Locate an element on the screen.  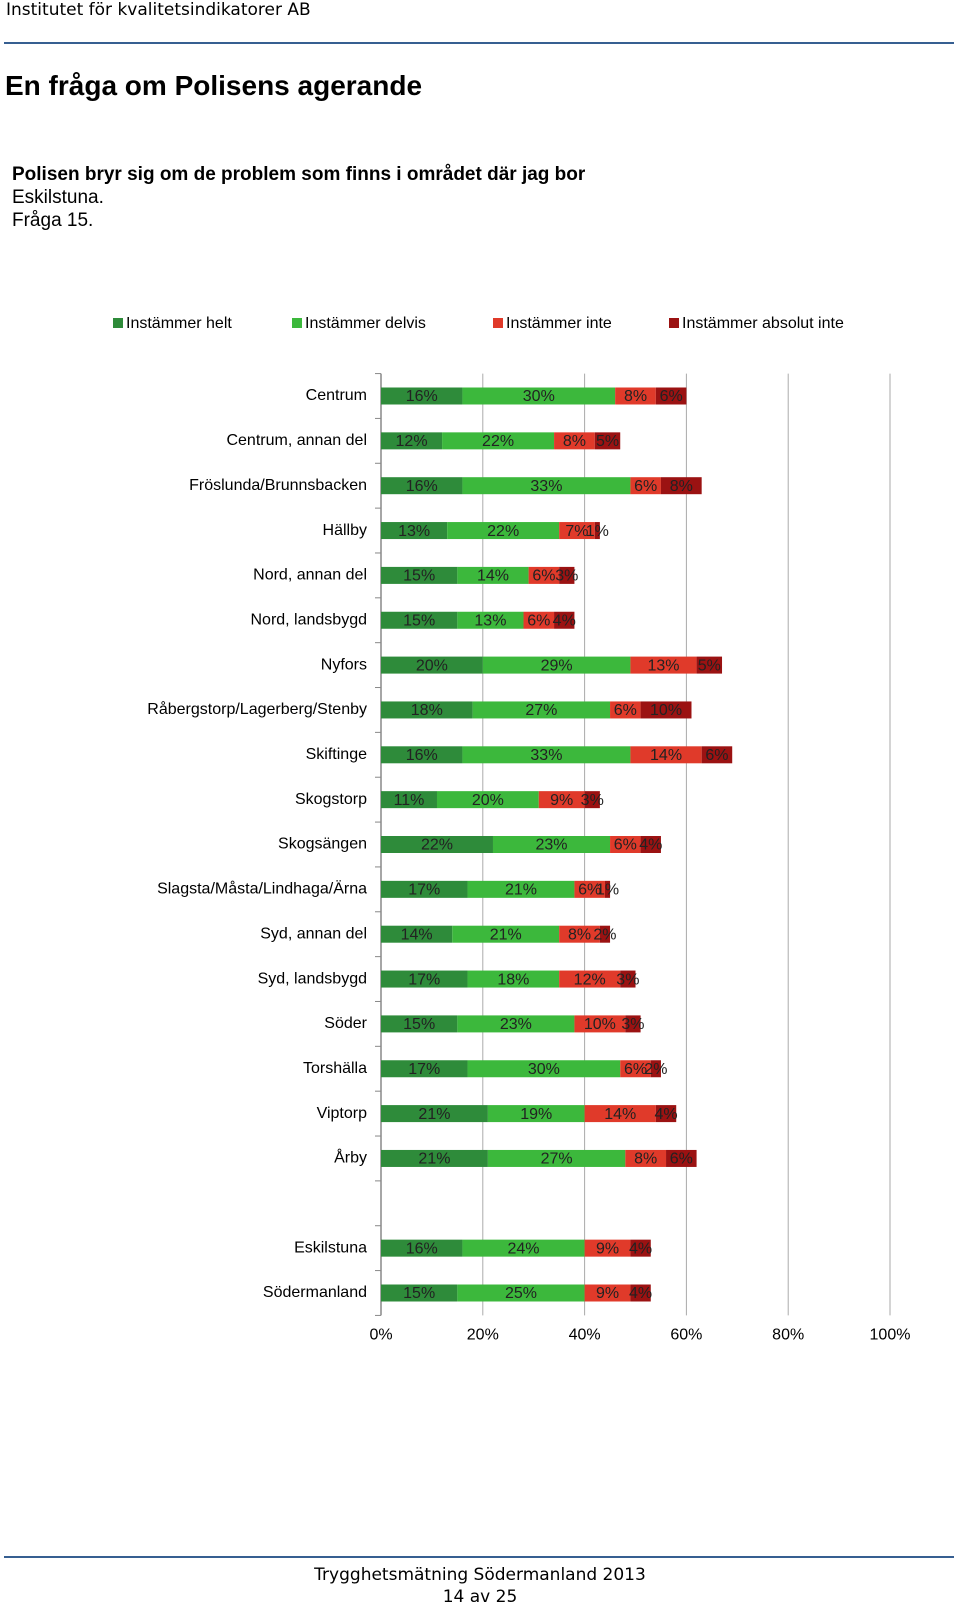
category-label: Södermanland is located at coordinates (315, 1292).